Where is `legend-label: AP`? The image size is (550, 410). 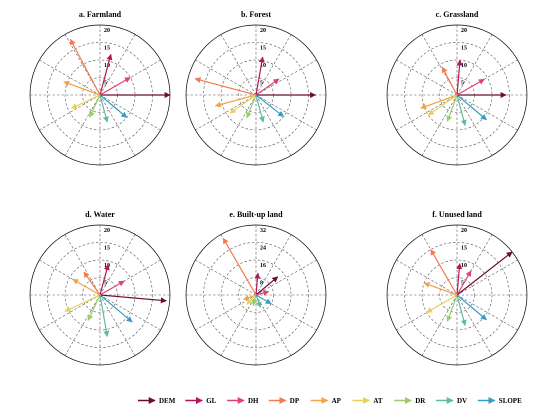 legend-label: AP is located at coordinates (337, 401).